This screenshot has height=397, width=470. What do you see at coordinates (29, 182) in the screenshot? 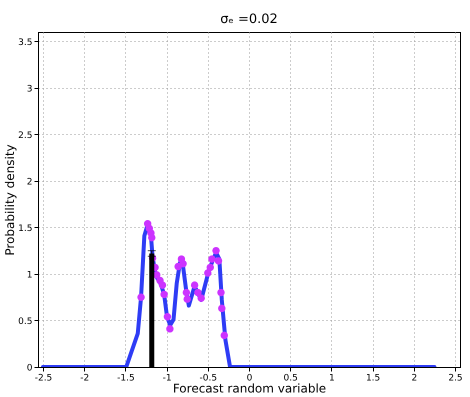
I see `y-tick-label: 2` at bounding box center [29, 182].